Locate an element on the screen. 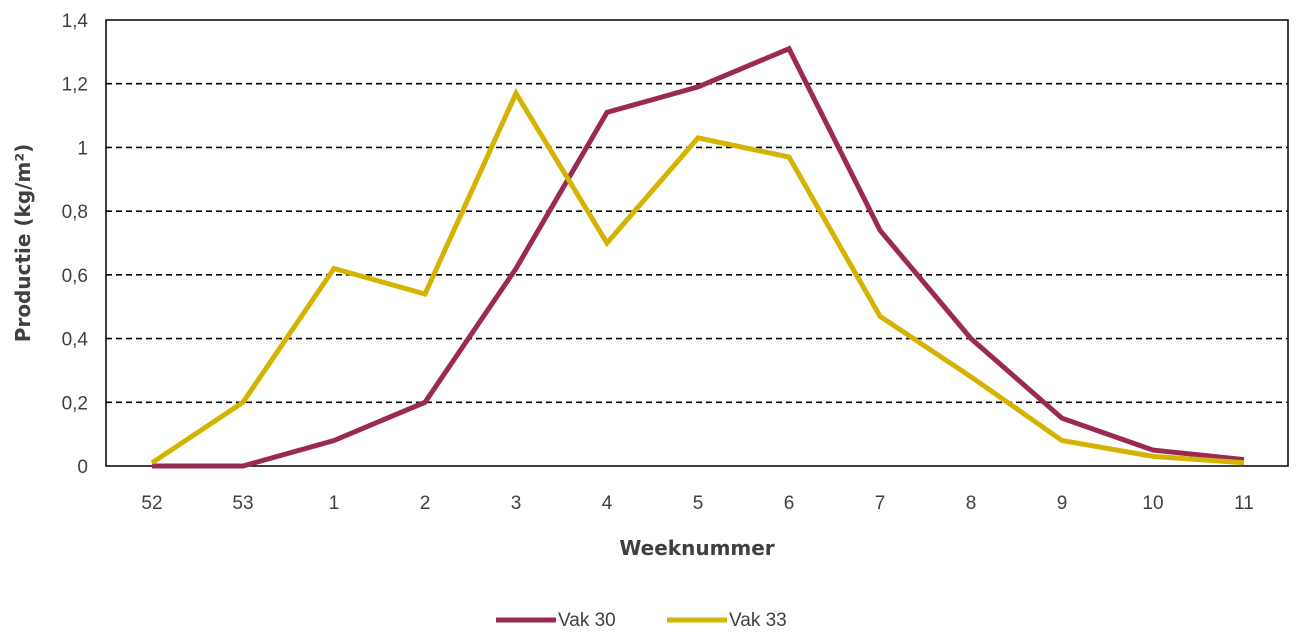  legend-label: Vak 33 is located at coordinates (758, 620).